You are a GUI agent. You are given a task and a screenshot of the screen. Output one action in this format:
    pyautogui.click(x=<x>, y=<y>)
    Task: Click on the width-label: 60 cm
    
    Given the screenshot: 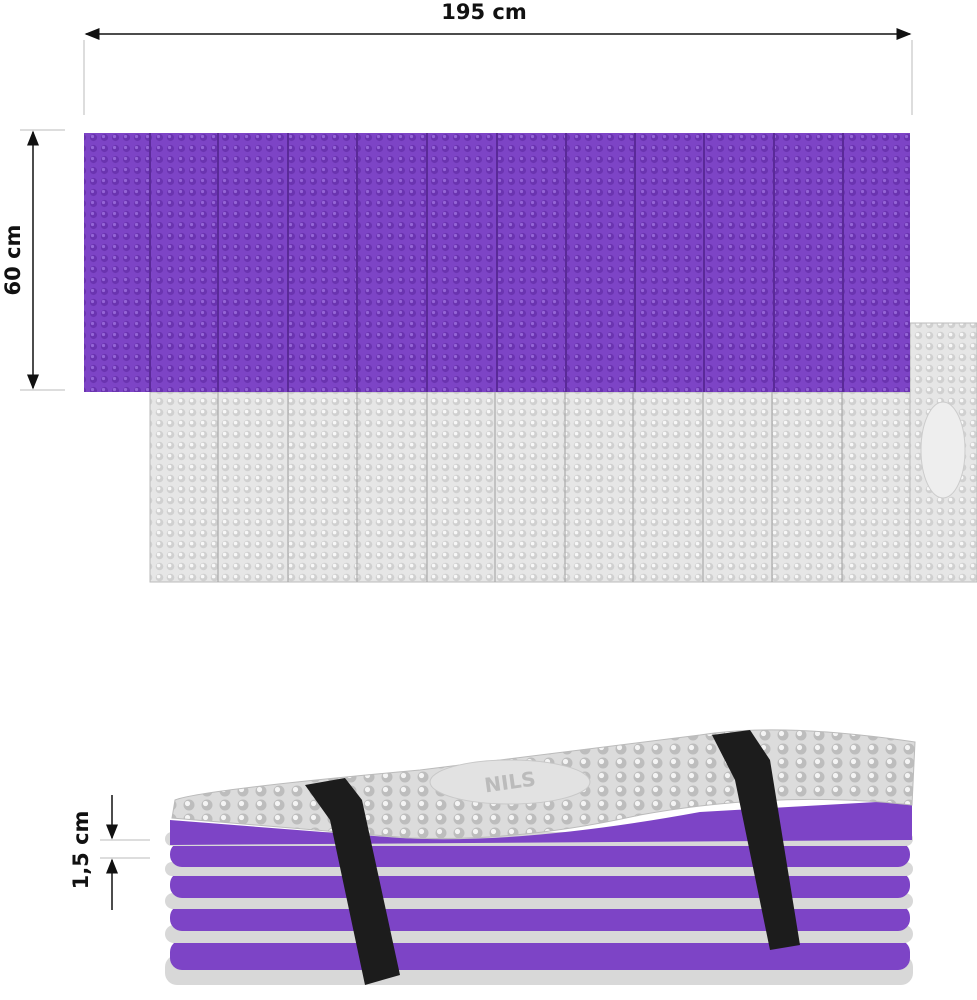 What is the action you would take?
    pyautogui.click(x=13, y=260)
    